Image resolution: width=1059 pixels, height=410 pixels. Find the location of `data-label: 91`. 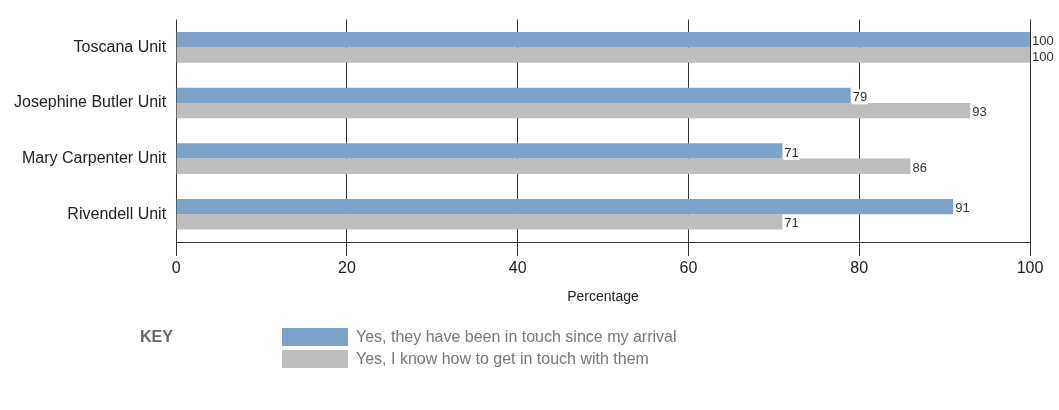

data-label: 91 is located at coordinates (962, 208).